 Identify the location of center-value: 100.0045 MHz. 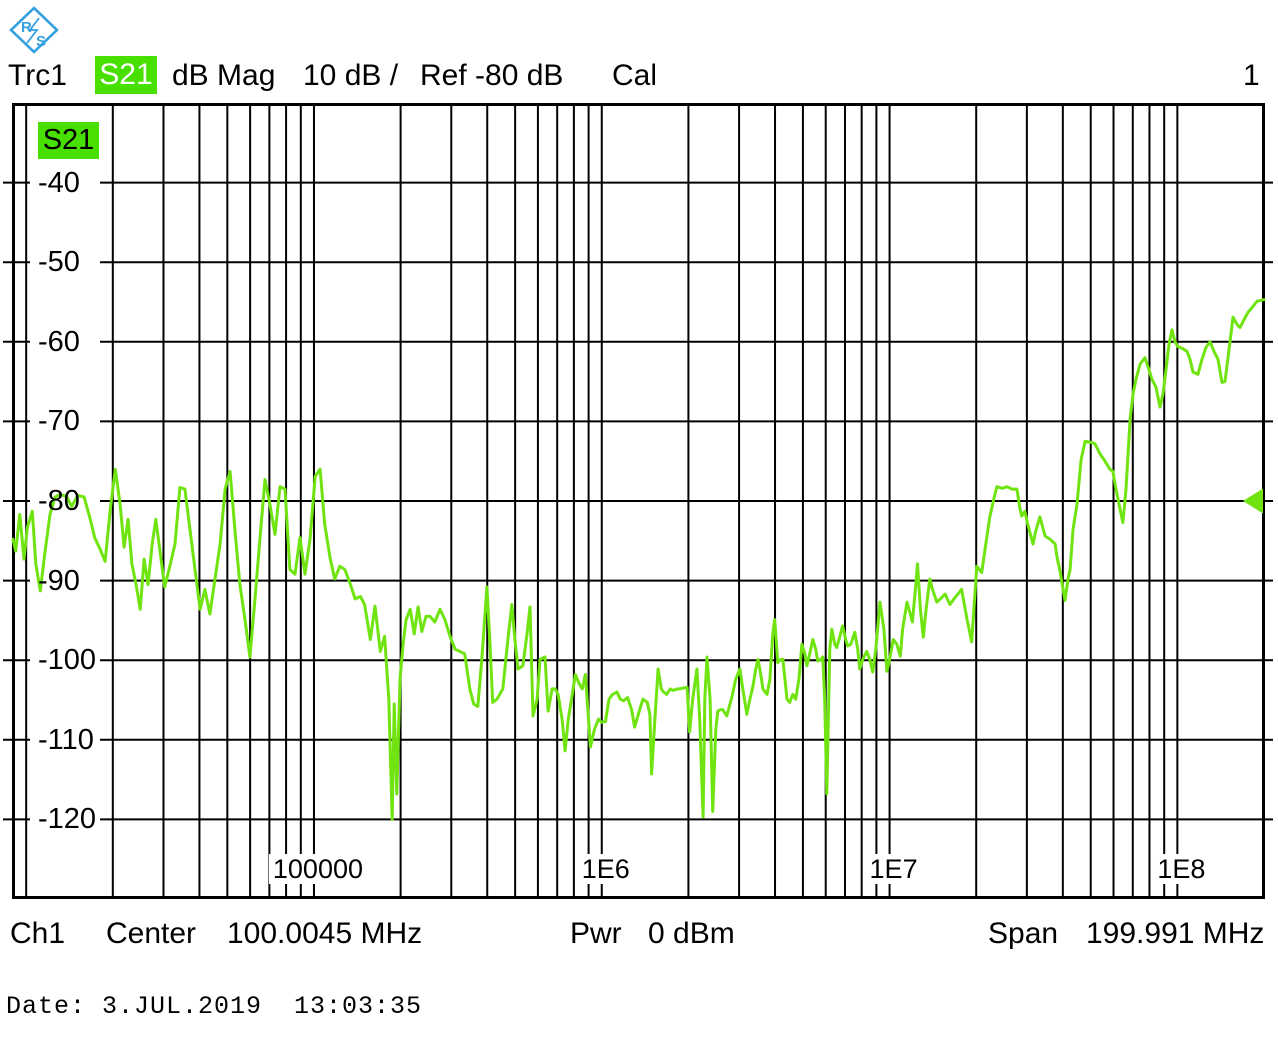
(325, 933).